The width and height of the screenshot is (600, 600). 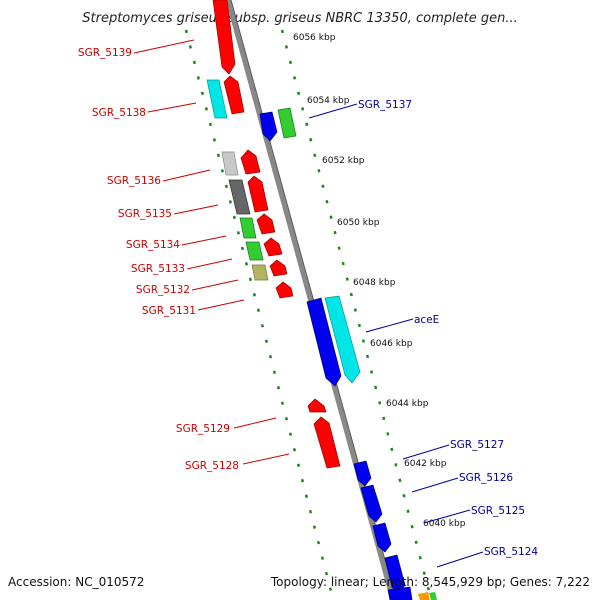 What do you see at coordinates (424, 596) in the screenshot?
I see `gene-edge-orange` at bounding box center [424, 596].